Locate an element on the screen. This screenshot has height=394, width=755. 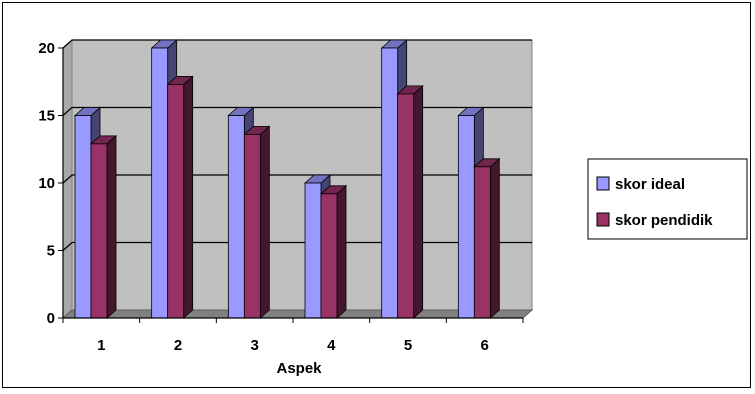
legend-label-skor-ideal: skor ideal is located at coordinates (650, 184).